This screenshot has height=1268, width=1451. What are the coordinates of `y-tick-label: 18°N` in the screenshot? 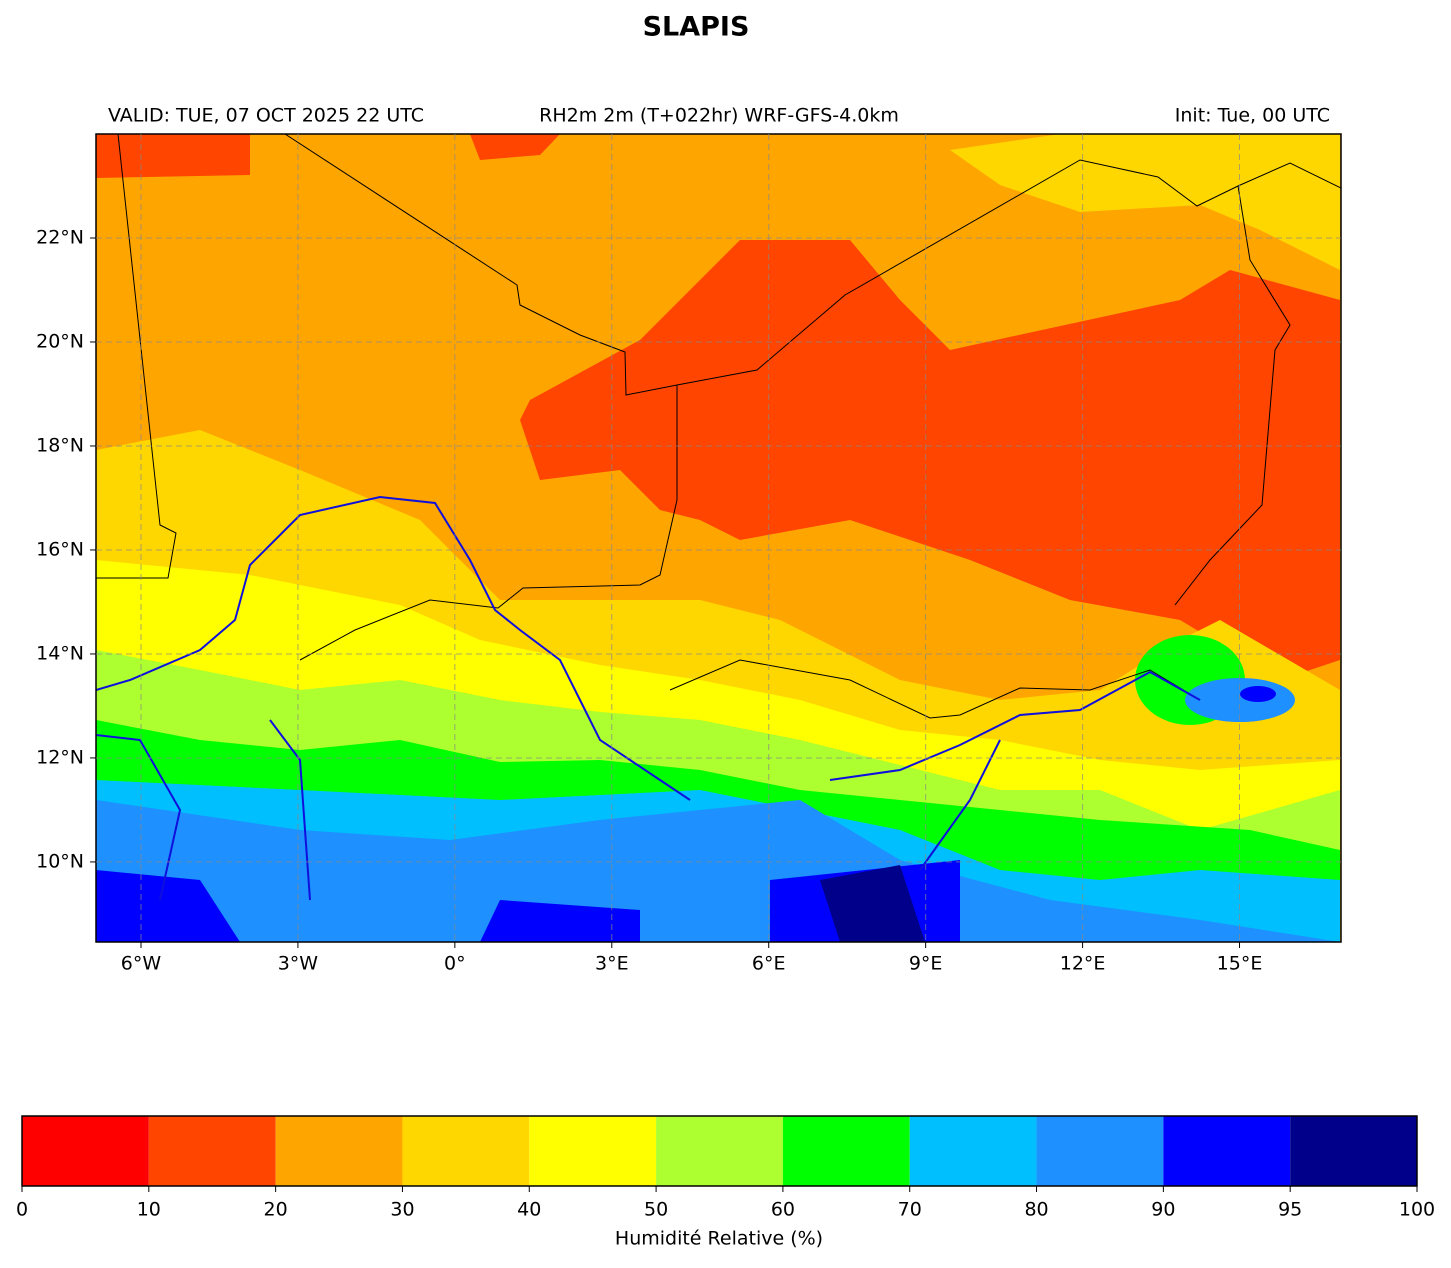 It's located at (60, 445).